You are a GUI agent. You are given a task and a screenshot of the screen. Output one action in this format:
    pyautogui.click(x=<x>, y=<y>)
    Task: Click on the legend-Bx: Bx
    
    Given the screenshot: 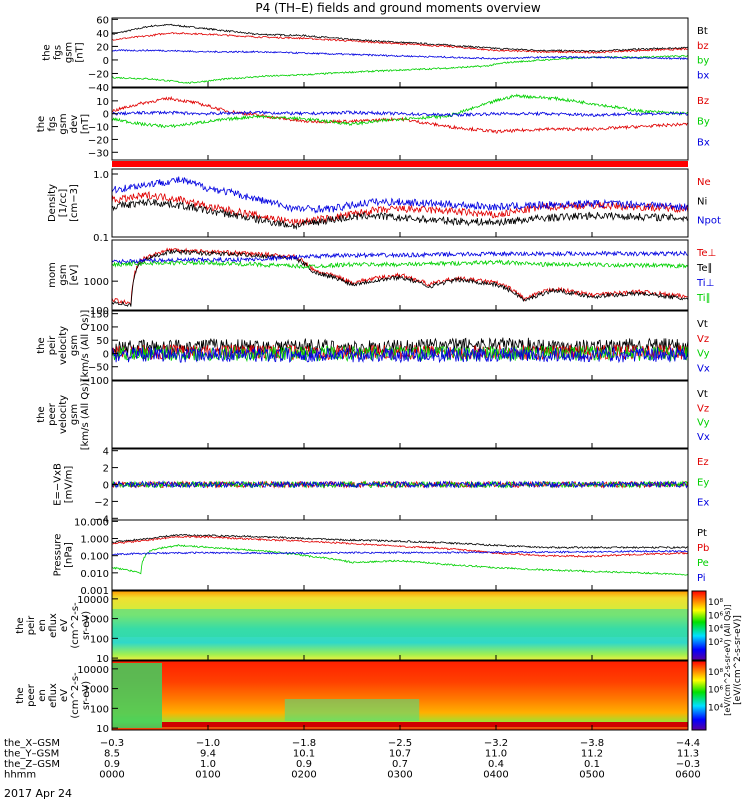 What is the action you would take?
    pyautogui.click(x=703, y=142)
    